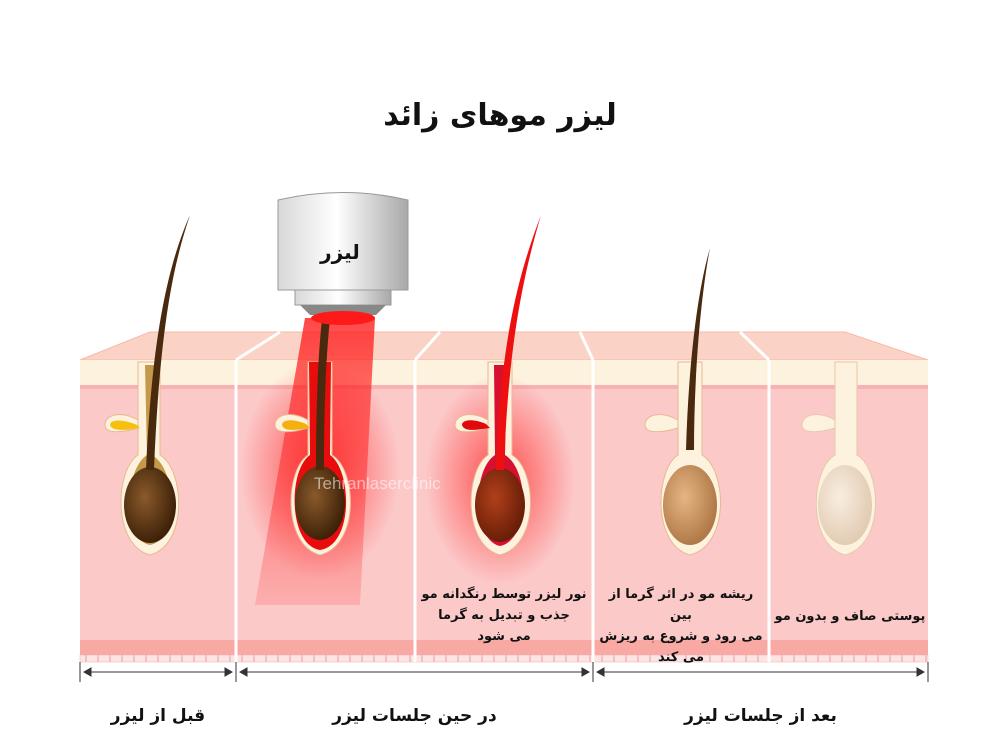  What do you see at coordinates (147, 385) in the screenshot?
I see `follicle-before` at bounding box center [147, 385].